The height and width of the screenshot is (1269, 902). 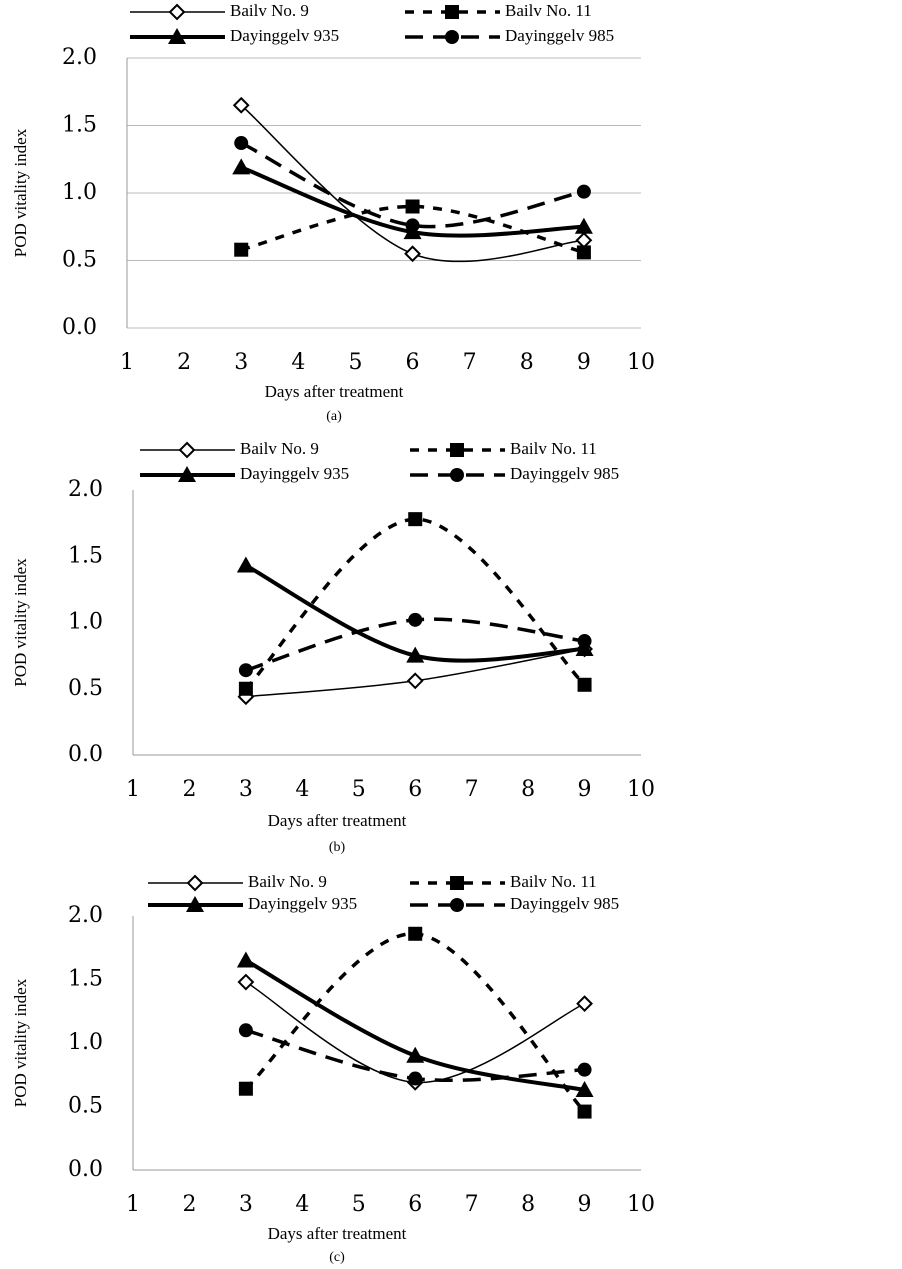 I want to click on caption: (b), so click(x=337, y=847).